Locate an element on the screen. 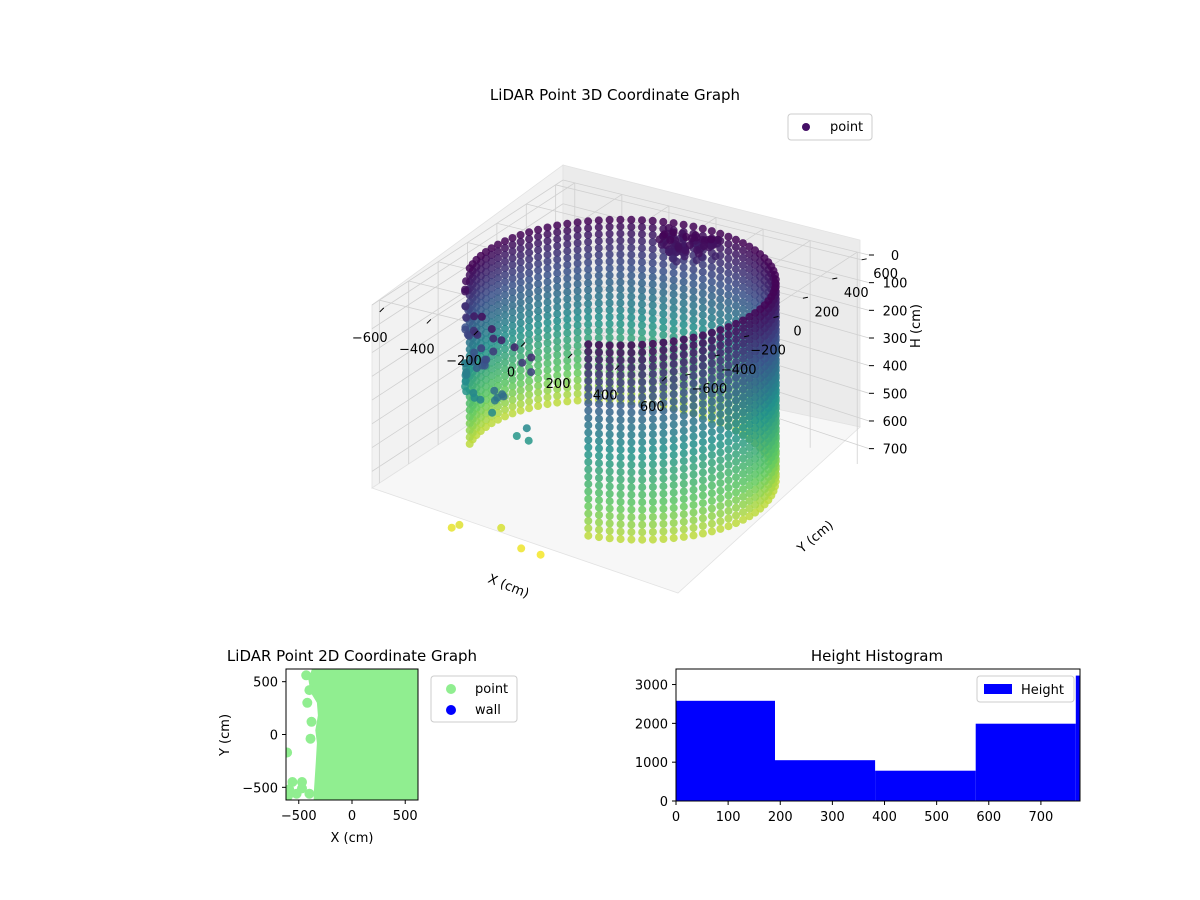  y-tick-3d is located at coordinates (747, 336).